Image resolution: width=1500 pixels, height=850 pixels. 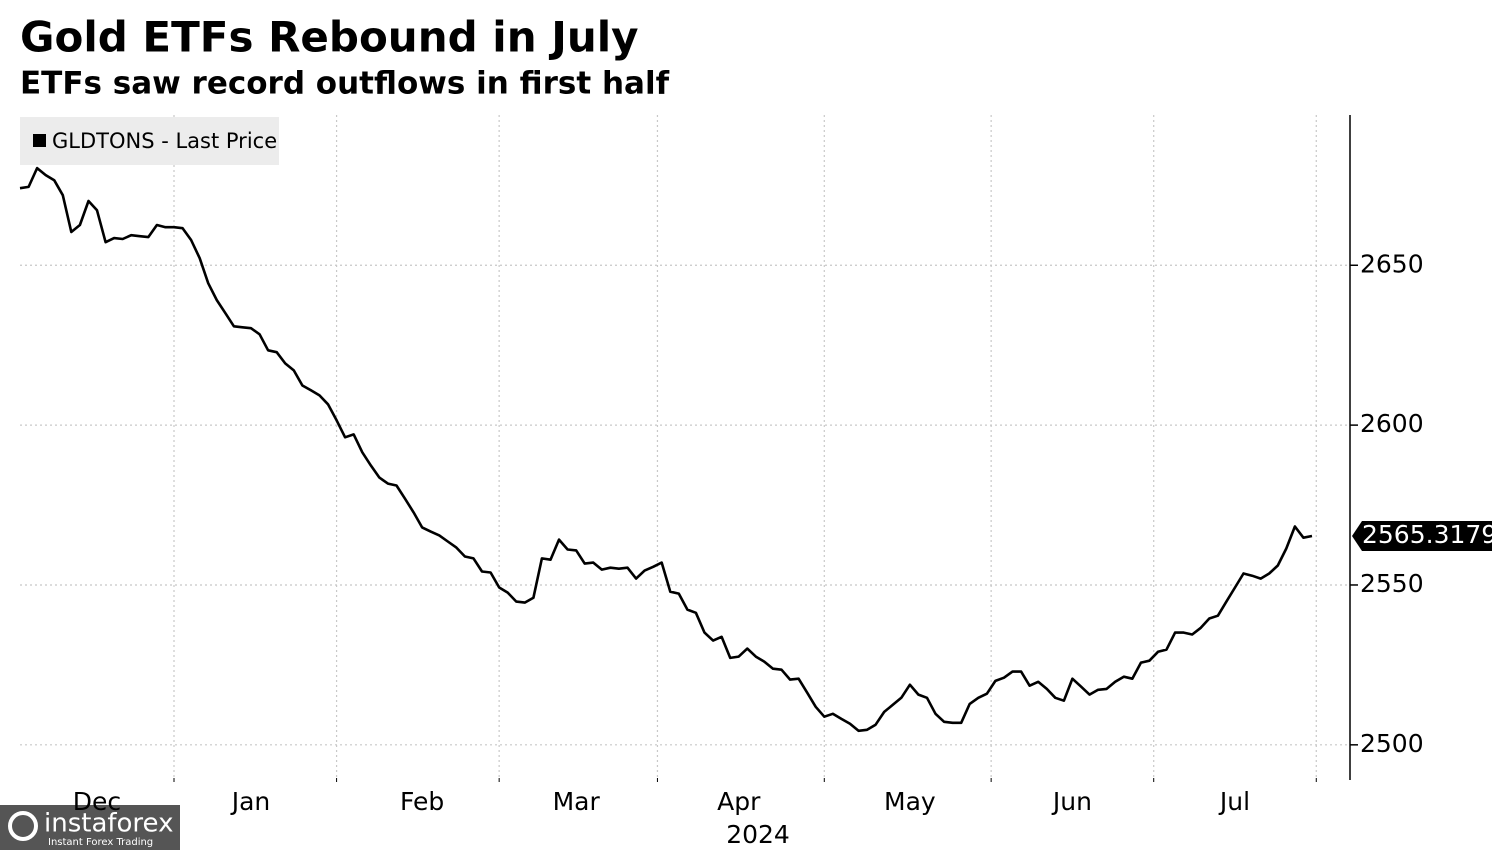 What do you see at coordinates (23, 826) in the screenshot?
I see `watermark-icon` at bounding box center [23, 826].